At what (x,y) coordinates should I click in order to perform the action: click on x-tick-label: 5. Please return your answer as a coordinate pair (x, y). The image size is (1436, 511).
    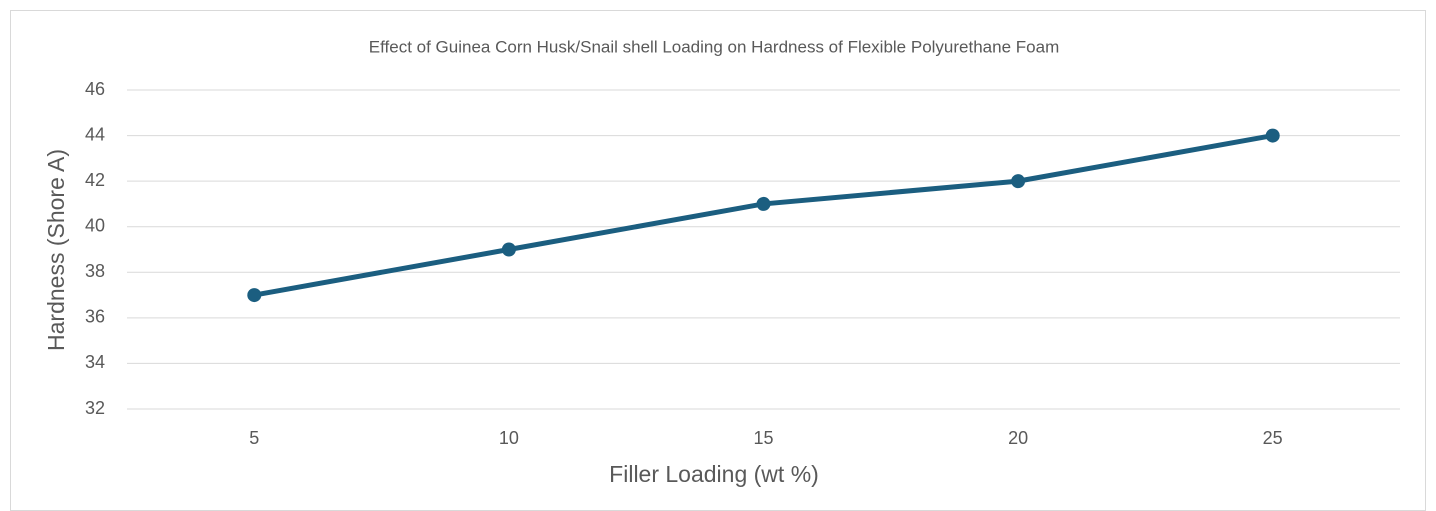
    Looking at the image, I should click on (254, 438).